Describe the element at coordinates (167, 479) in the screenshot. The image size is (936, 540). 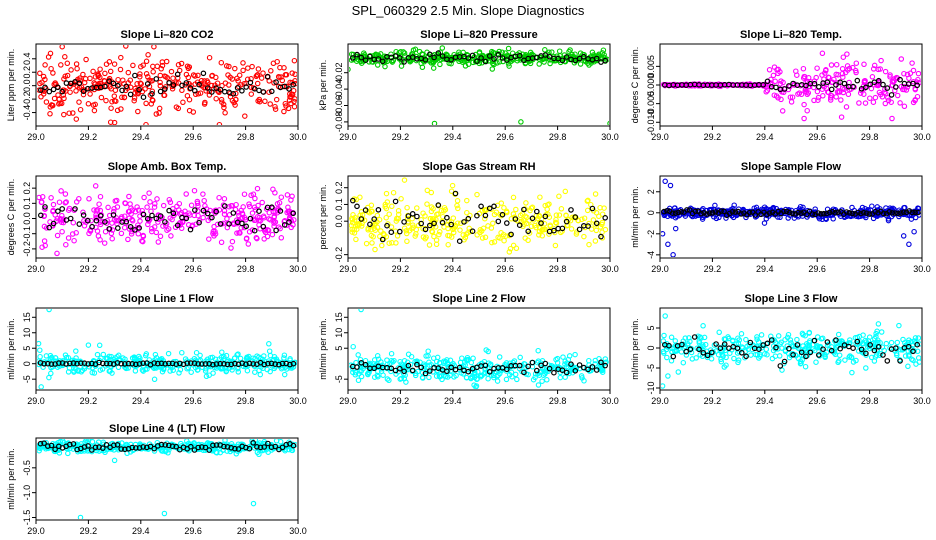
I see `series-points` at that location.